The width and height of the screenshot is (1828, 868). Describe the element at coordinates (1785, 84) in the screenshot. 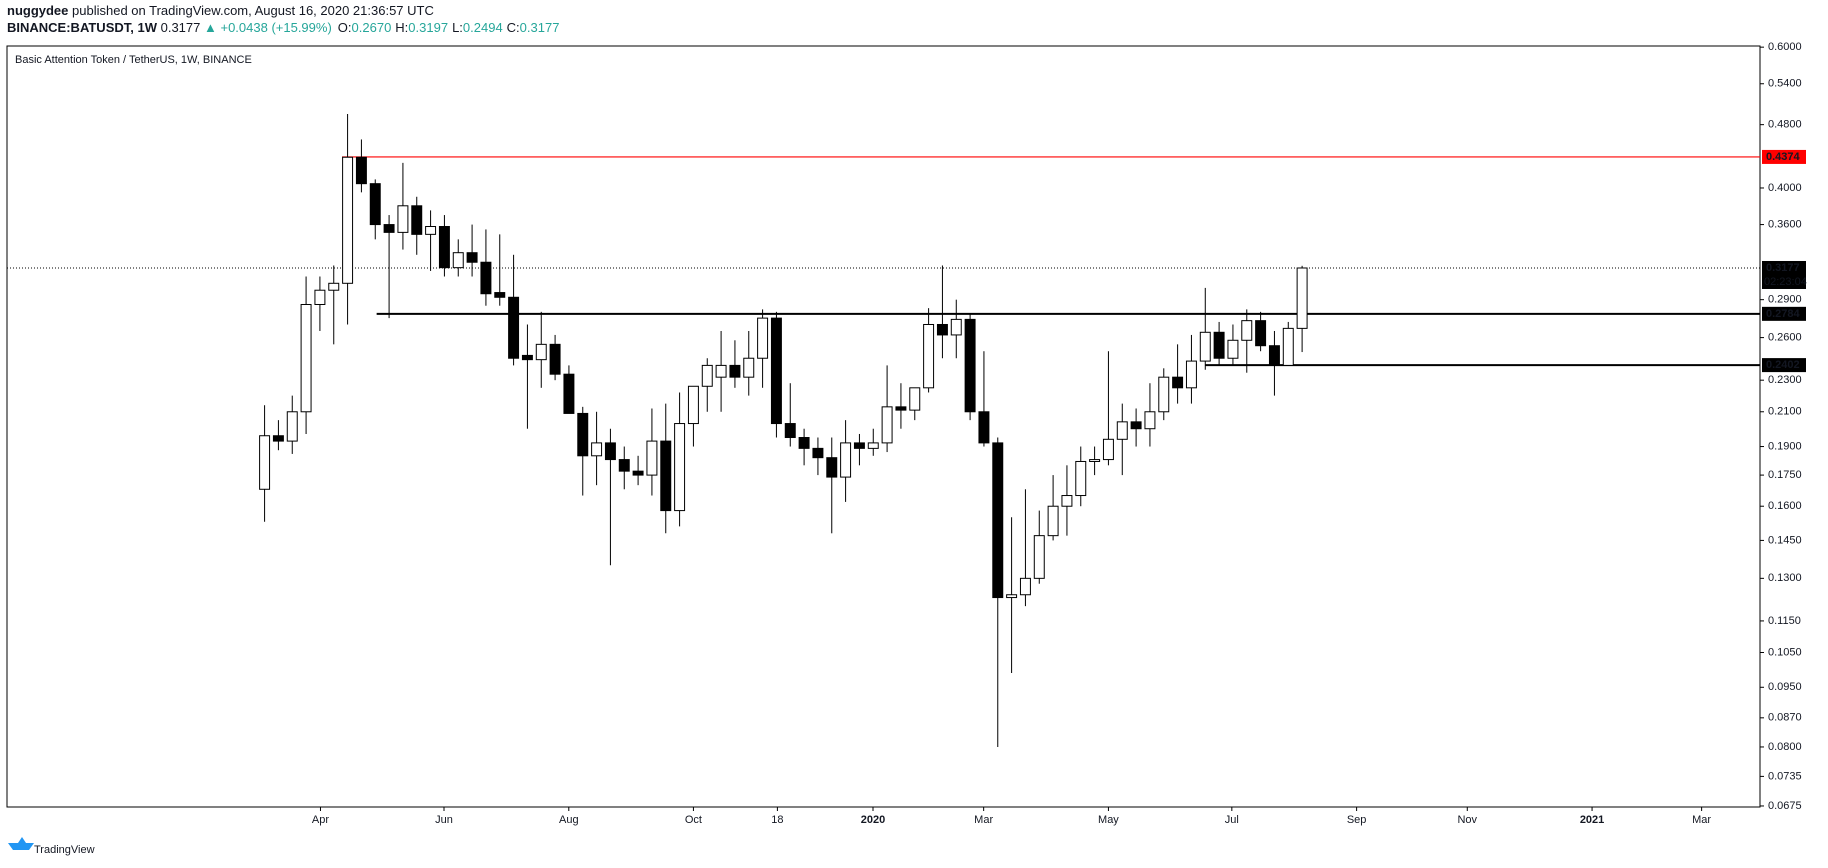

I see `y-tick-label: 0.5400` at that location.